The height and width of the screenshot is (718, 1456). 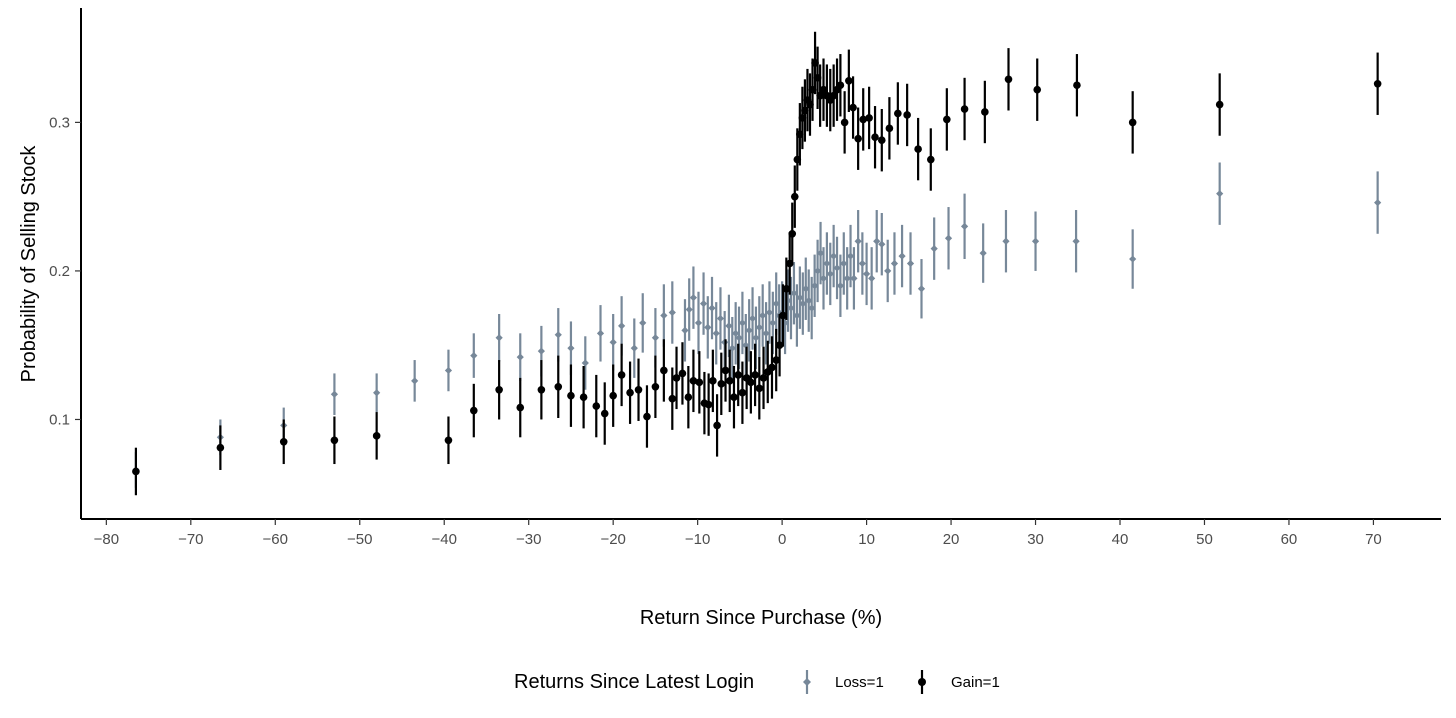 I want to click on legend-label-gain: Gain=1, so click(x=975, y=682).